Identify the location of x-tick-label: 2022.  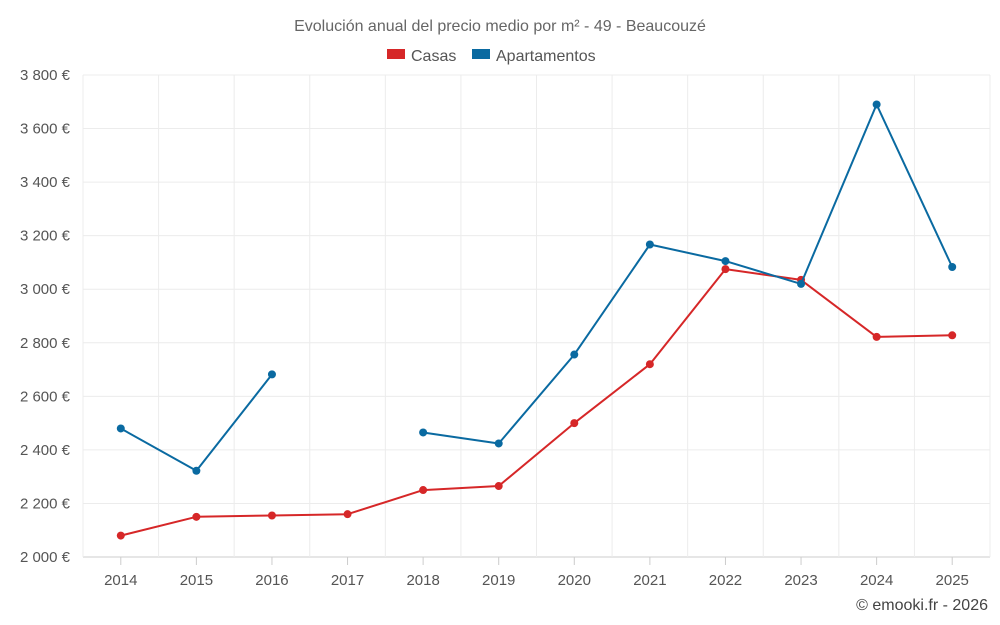
(725, 580).